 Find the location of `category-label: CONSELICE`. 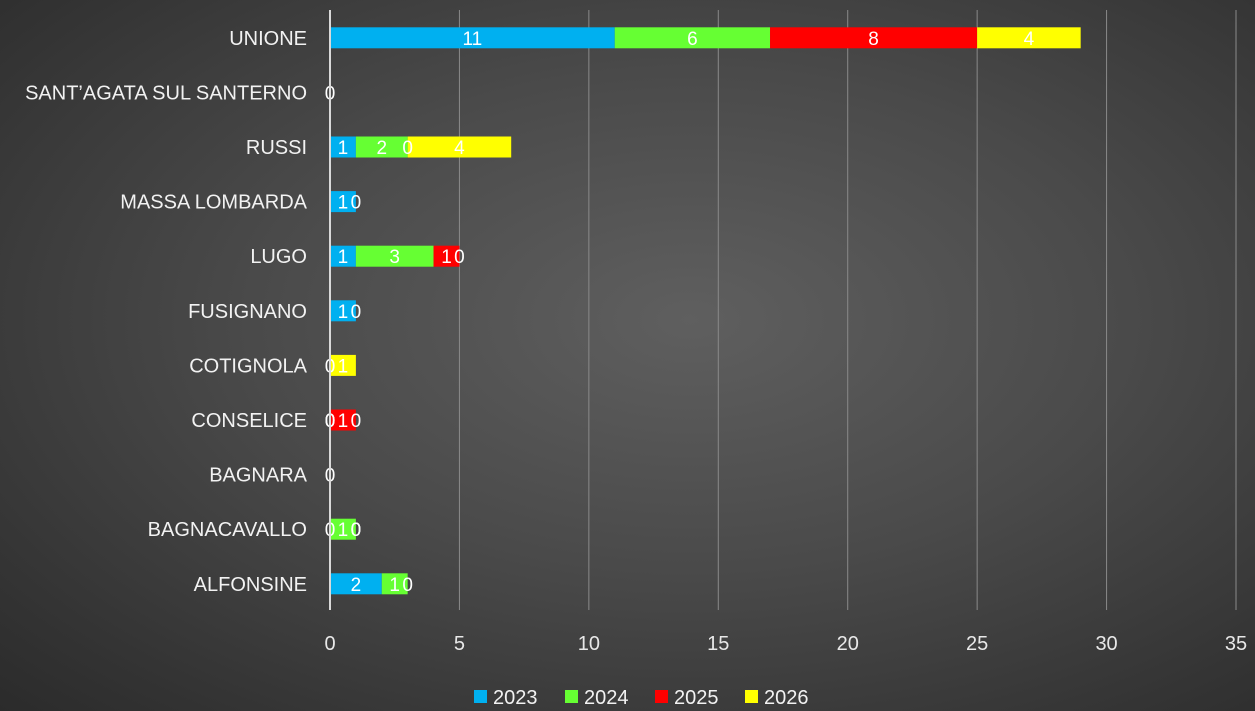

category-label: CONSELICE is located at coordinates (249, 421).